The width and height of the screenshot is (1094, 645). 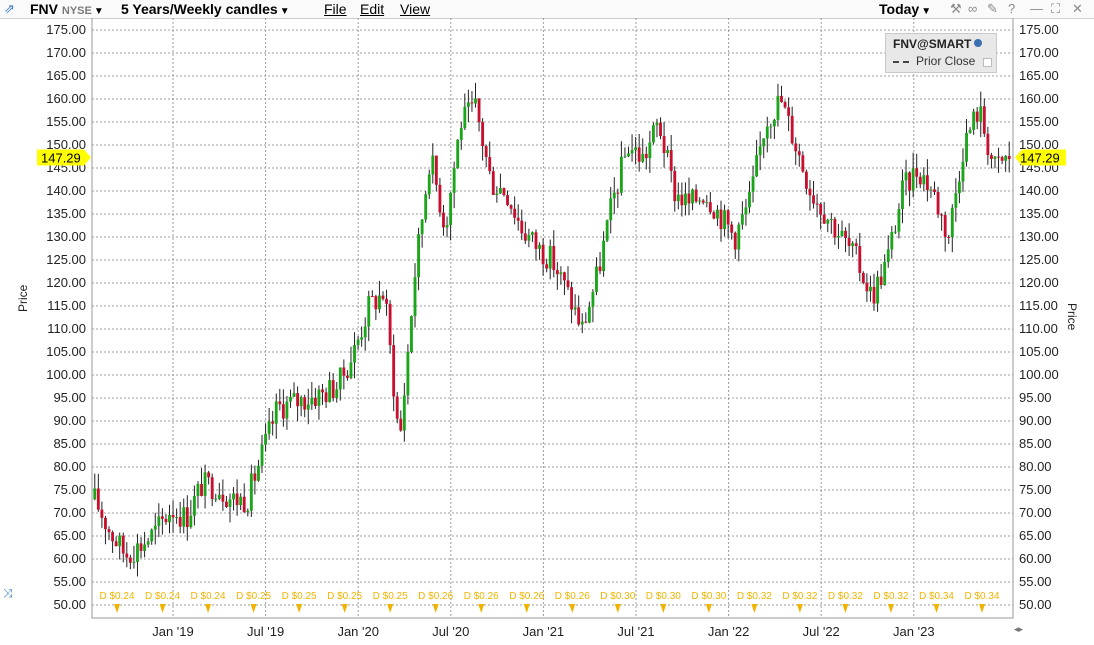 What do you see at coordinates (66, 213) in the screenshot?
I see `y-tick-label-left: 135.00` at bounding box center [66, 213].